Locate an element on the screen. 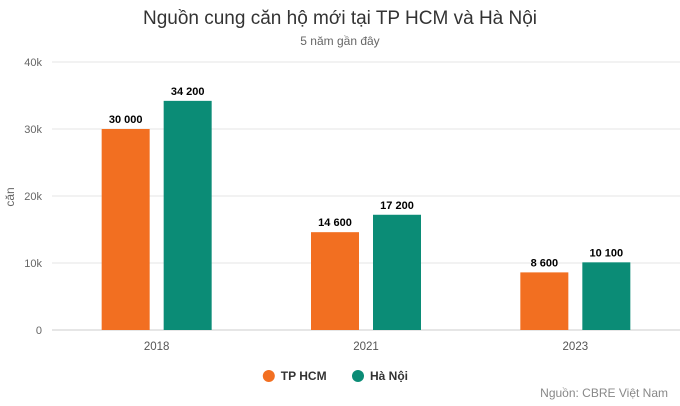 The image size is (680, 406). y-tick-label: 30k is located at coordinates (33, 130).